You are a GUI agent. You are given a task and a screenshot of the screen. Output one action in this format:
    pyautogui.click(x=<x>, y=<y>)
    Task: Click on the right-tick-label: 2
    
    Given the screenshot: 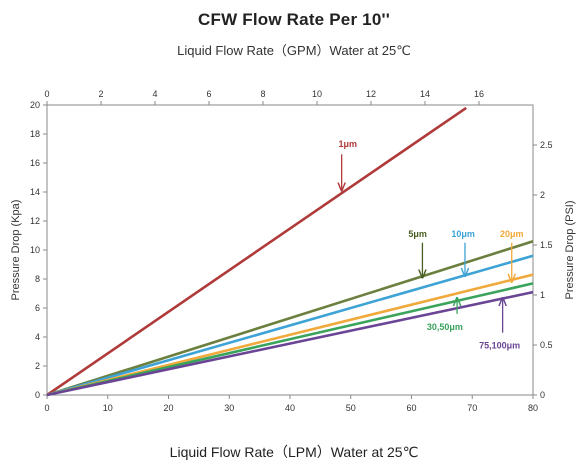 What is the action you would take?
    pyautogui.click(x=542, y=195)
    